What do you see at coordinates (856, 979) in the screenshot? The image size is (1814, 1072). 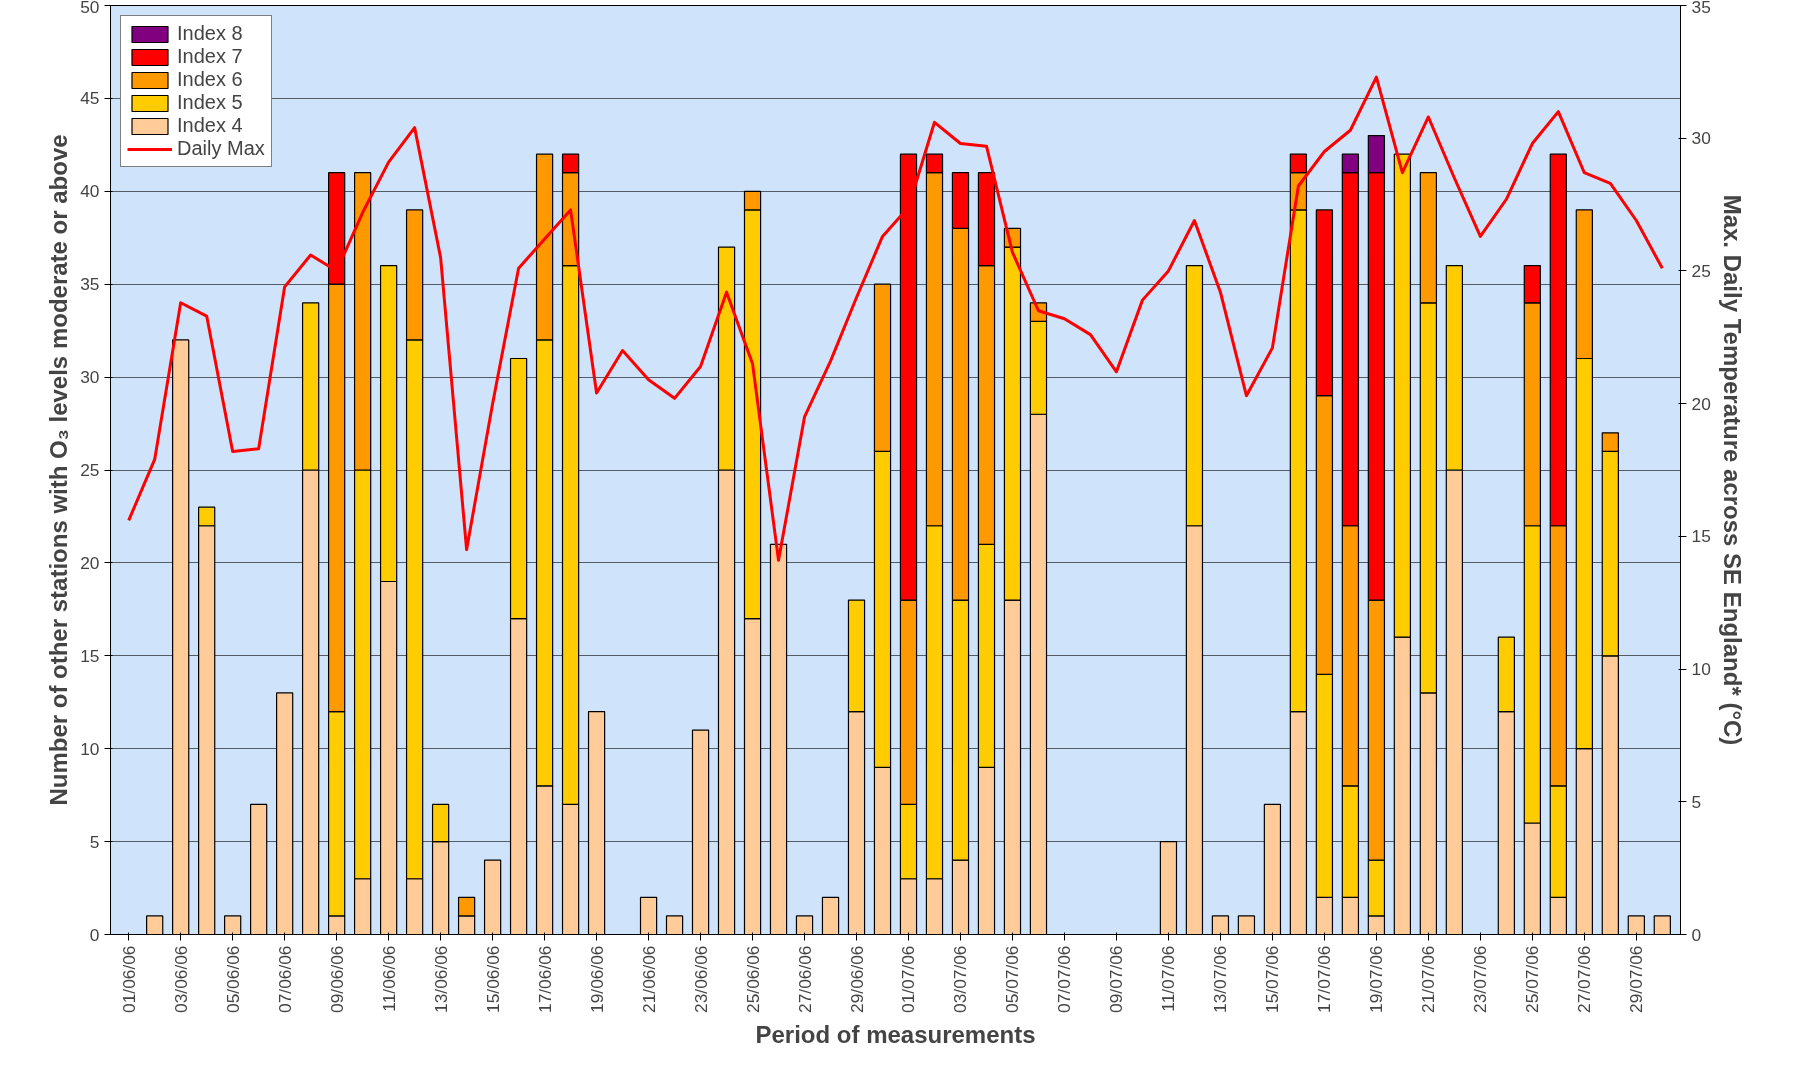 I see `x-tick-label: 29/06/06` at bounding box center [856, 979].